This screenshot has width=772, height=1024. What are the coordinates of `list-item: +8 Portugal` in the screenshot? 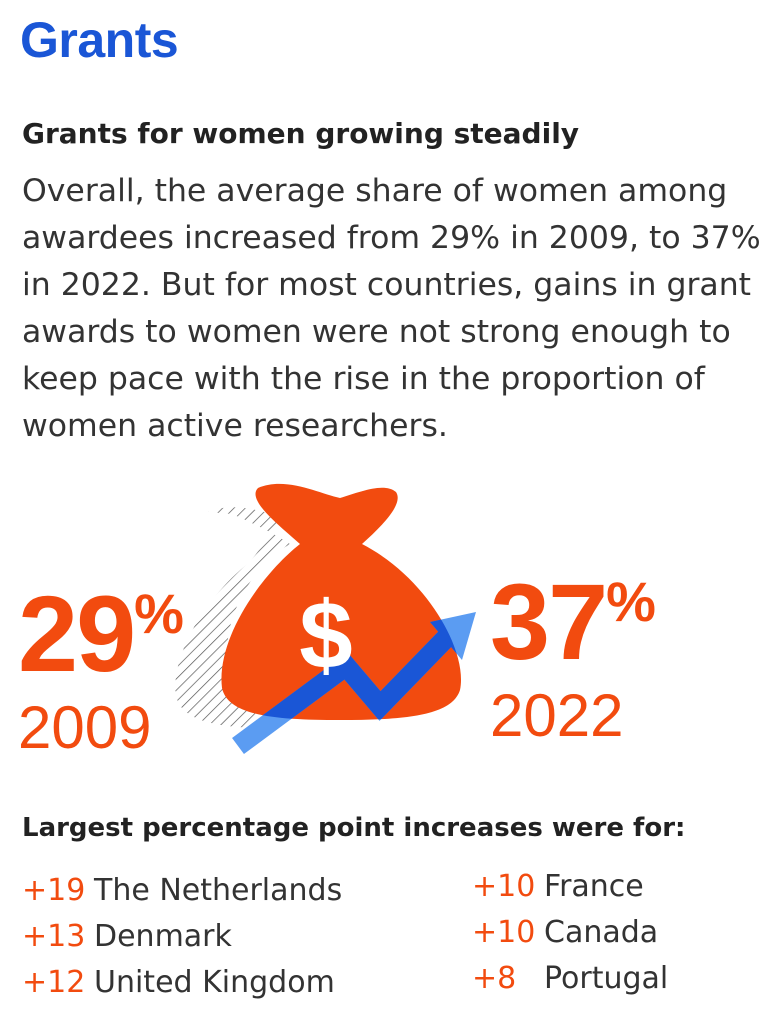 It's located at (570, 979).